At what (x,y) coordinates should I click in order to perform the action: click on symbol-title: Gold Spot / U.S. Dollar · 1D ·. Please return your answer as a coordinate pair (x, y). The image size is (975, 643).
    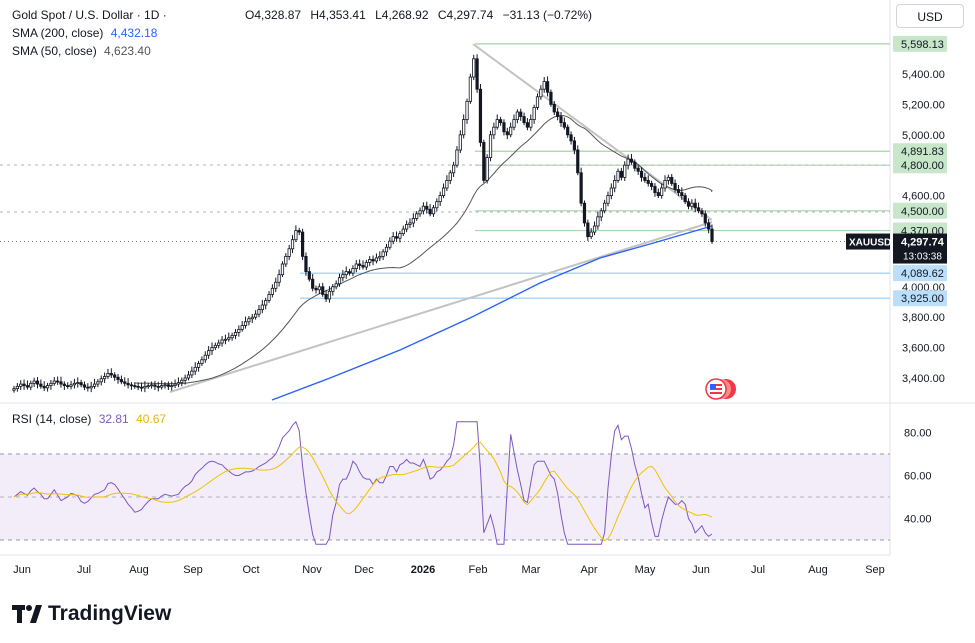
    Looking at the image, I should click on (89, 15).